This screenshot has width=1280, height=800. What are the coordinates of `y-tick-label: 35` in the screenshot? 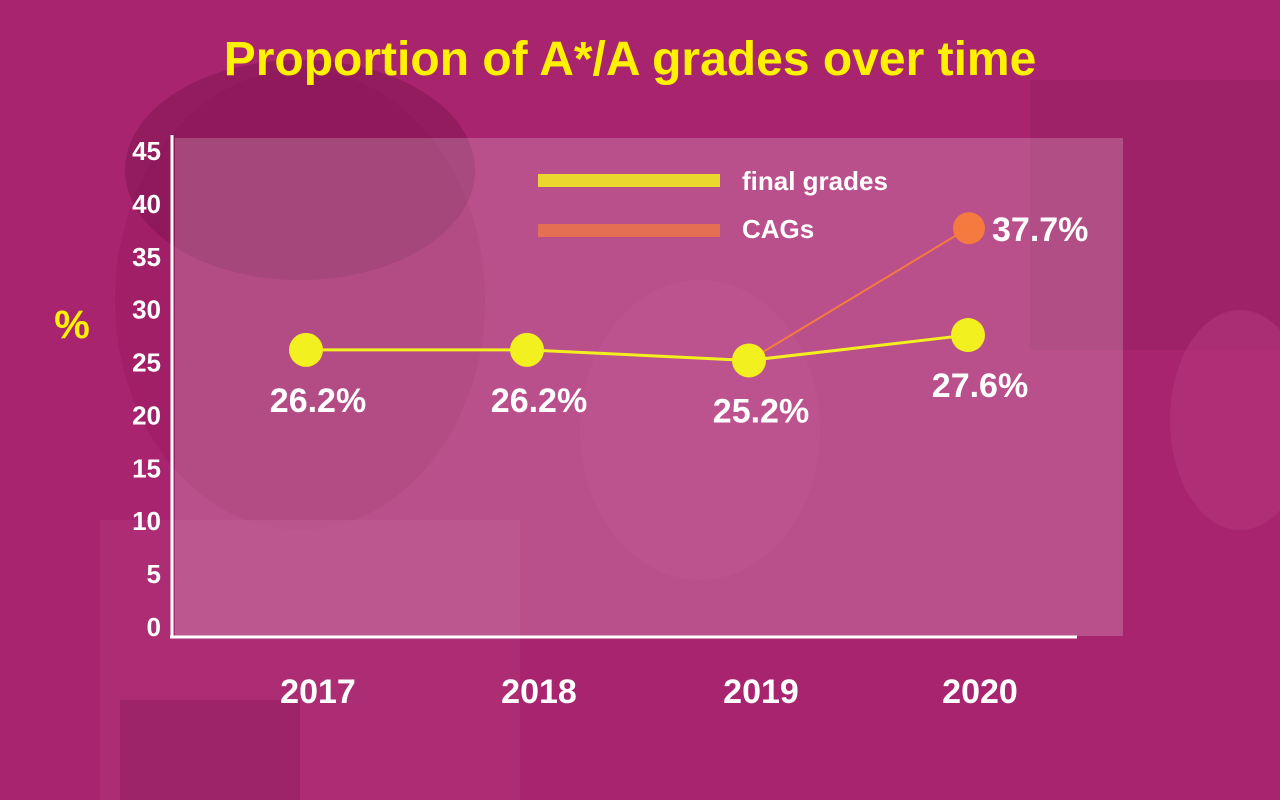 It's located at (146, 257).